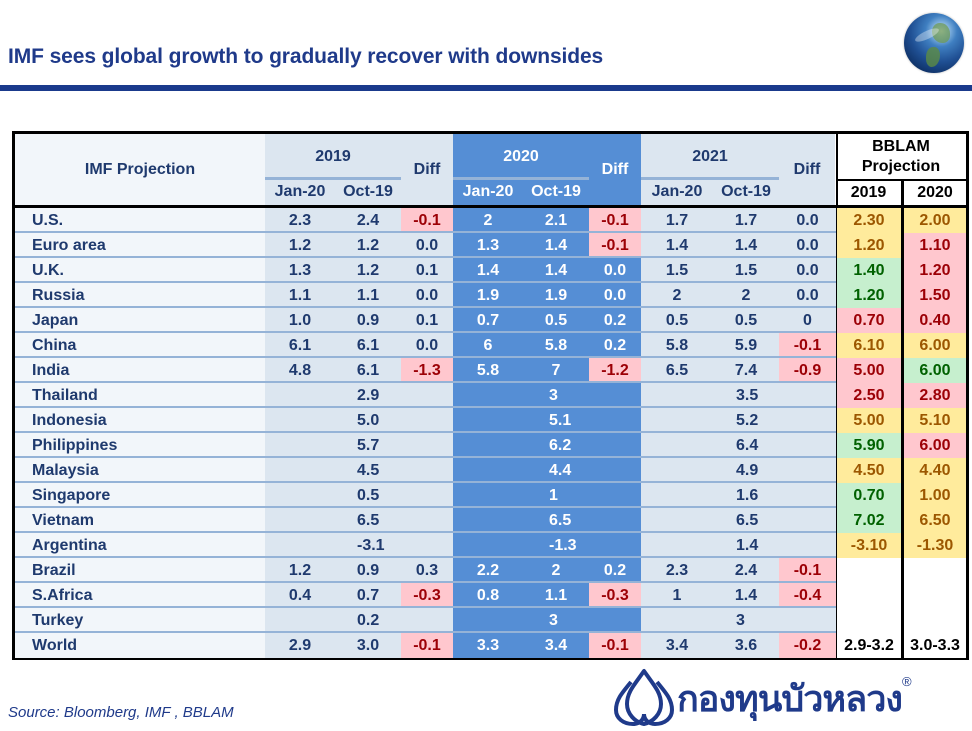 This screenshot has height=731, width=972. I want to click on bblam-2020: 5.10, so click(935, 420).